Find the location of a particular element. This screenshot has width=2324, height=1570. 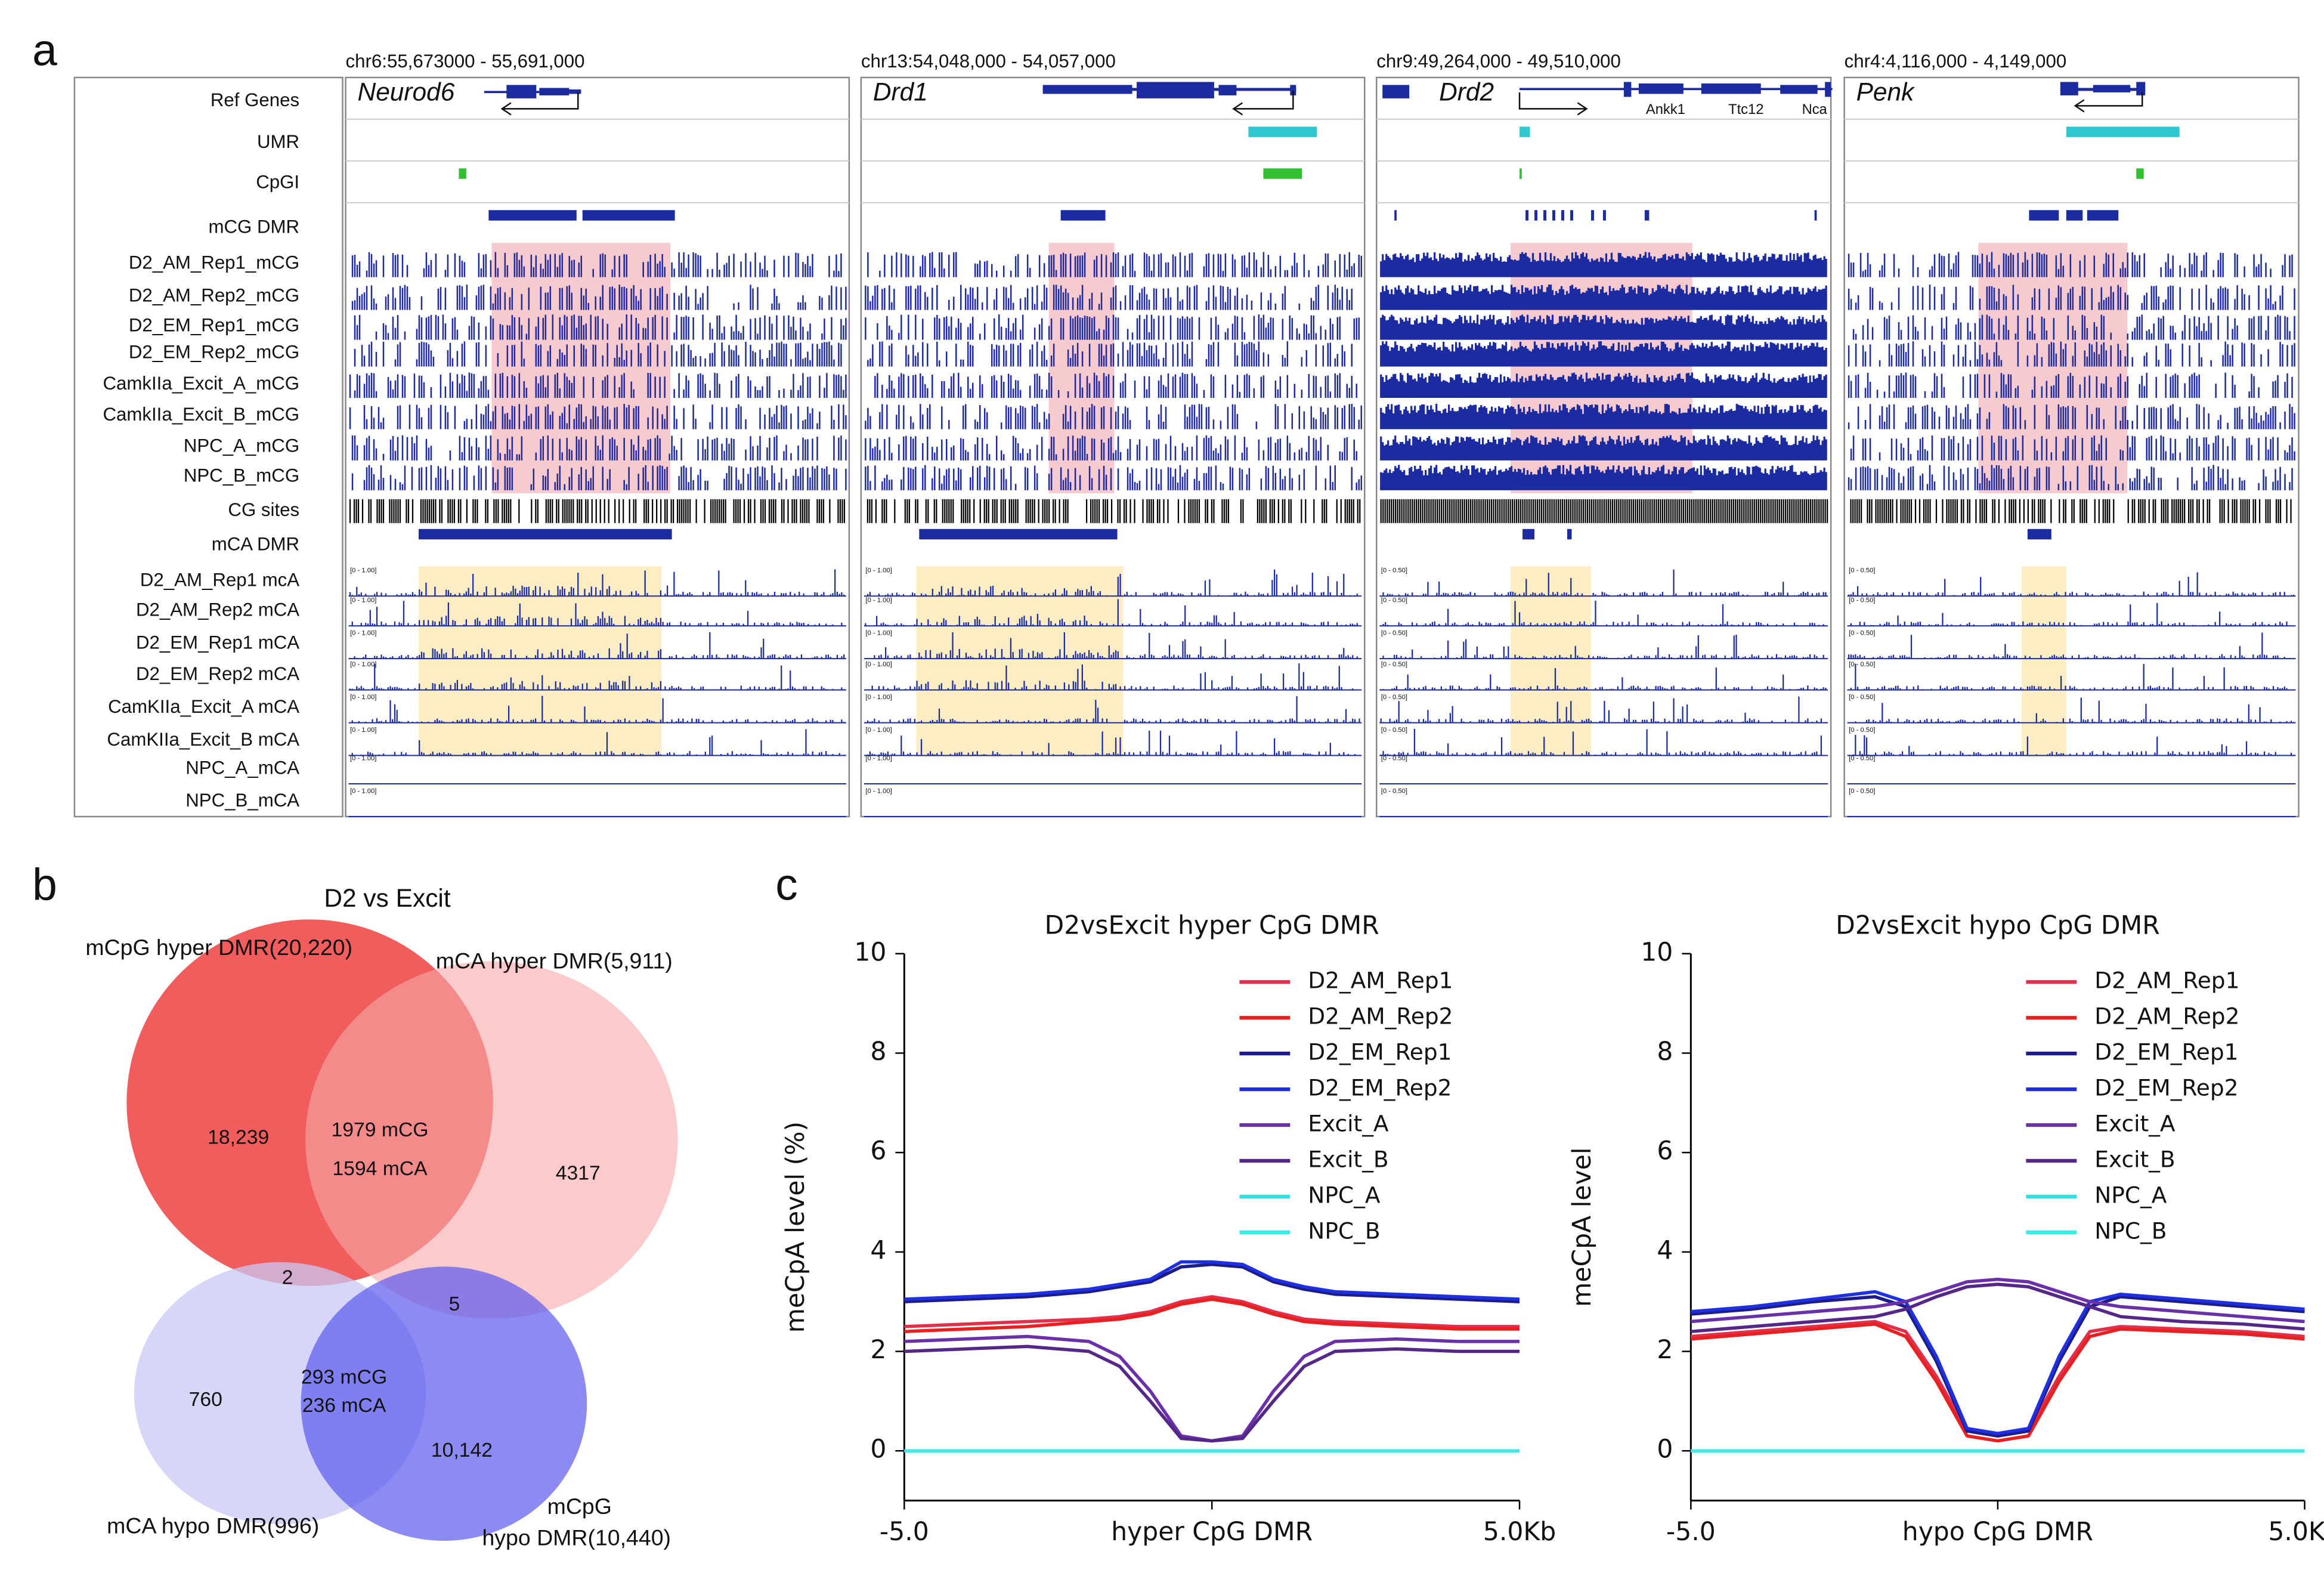

chart-title: D2vsExcit hyper CpG DMR is located at coordinates (1212, 925).